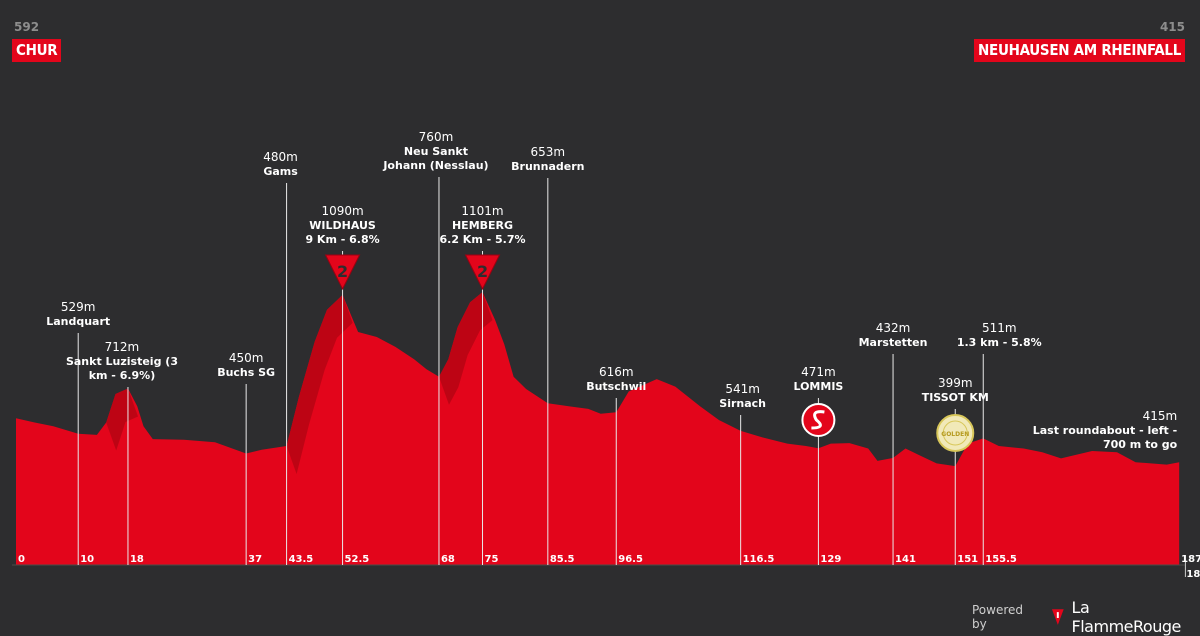 Image resolution: width=1200 pixels, height=636 pixels. Describe the element at coordinates (1193, 574) in the screenshot. I see `total-distance-label: 188` at that location.